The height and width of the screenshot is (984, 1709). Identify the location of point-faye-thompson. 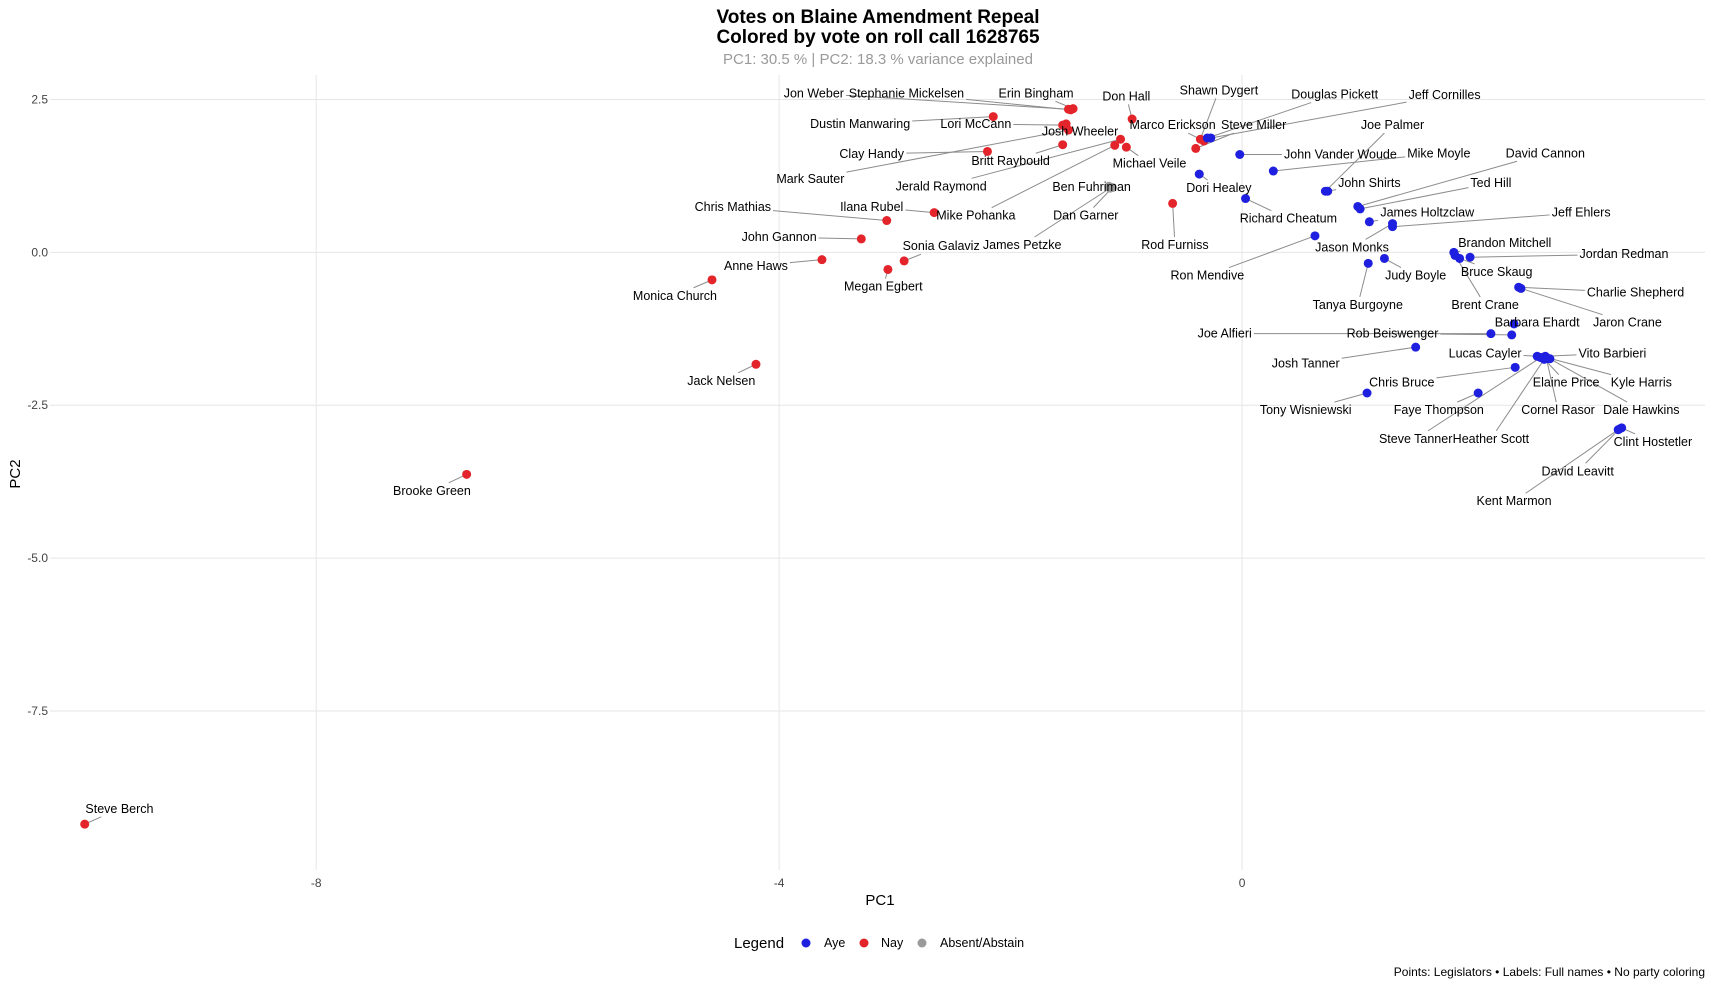
(1478, 393).